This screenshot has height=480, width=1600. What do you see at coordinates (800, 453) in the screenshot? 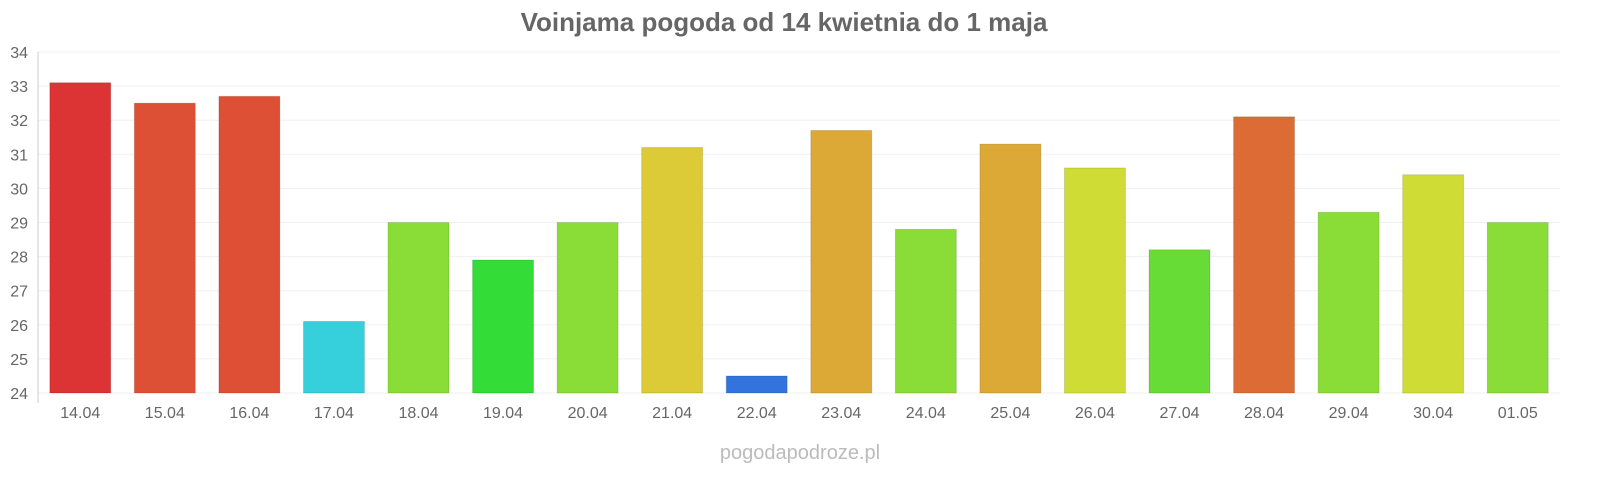
I see `watermark: pogodapodroze.pl` at bounding box center [800, 453].